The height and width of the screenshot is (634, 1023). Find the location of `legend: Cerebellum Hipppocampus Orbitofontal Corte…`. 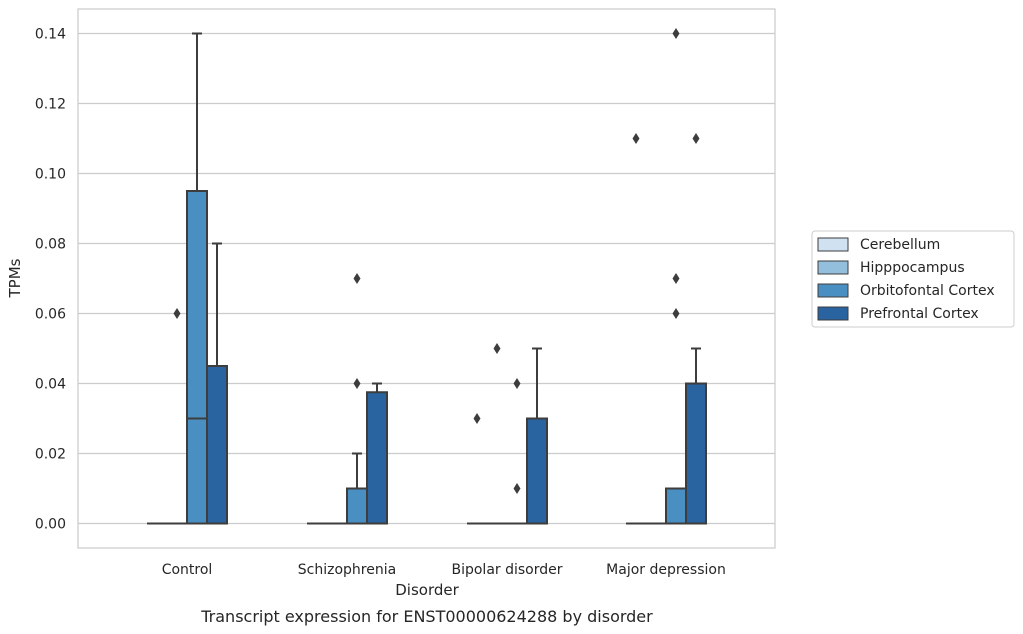

legend: Cerebellum Hipppocampus Orbitofontal Corte… is located at coordinates (913, 279).